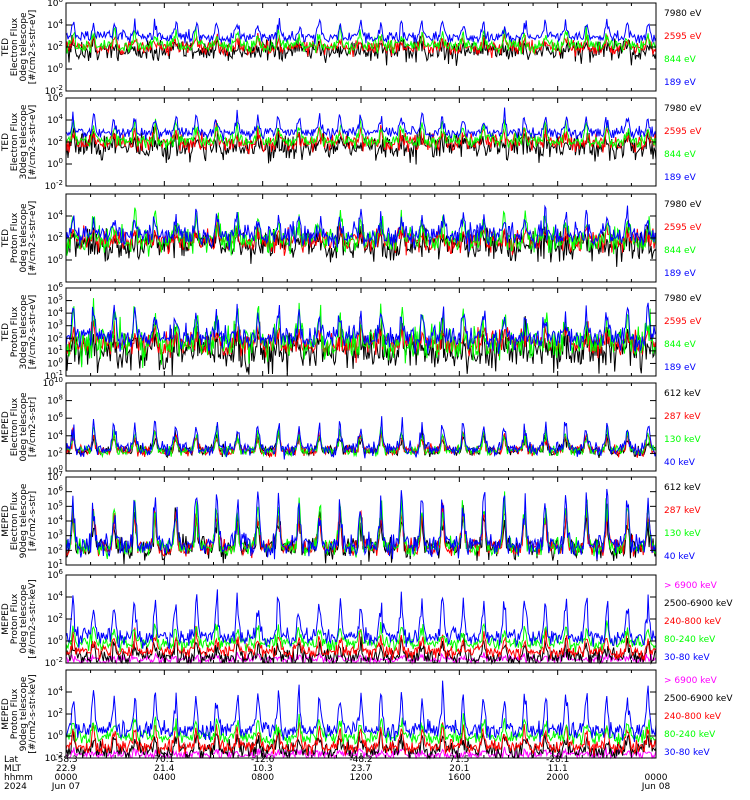 This screenshot has width=750, height=800. I want to click on x-axis-tick-label: 70.1, so click(164, 760).